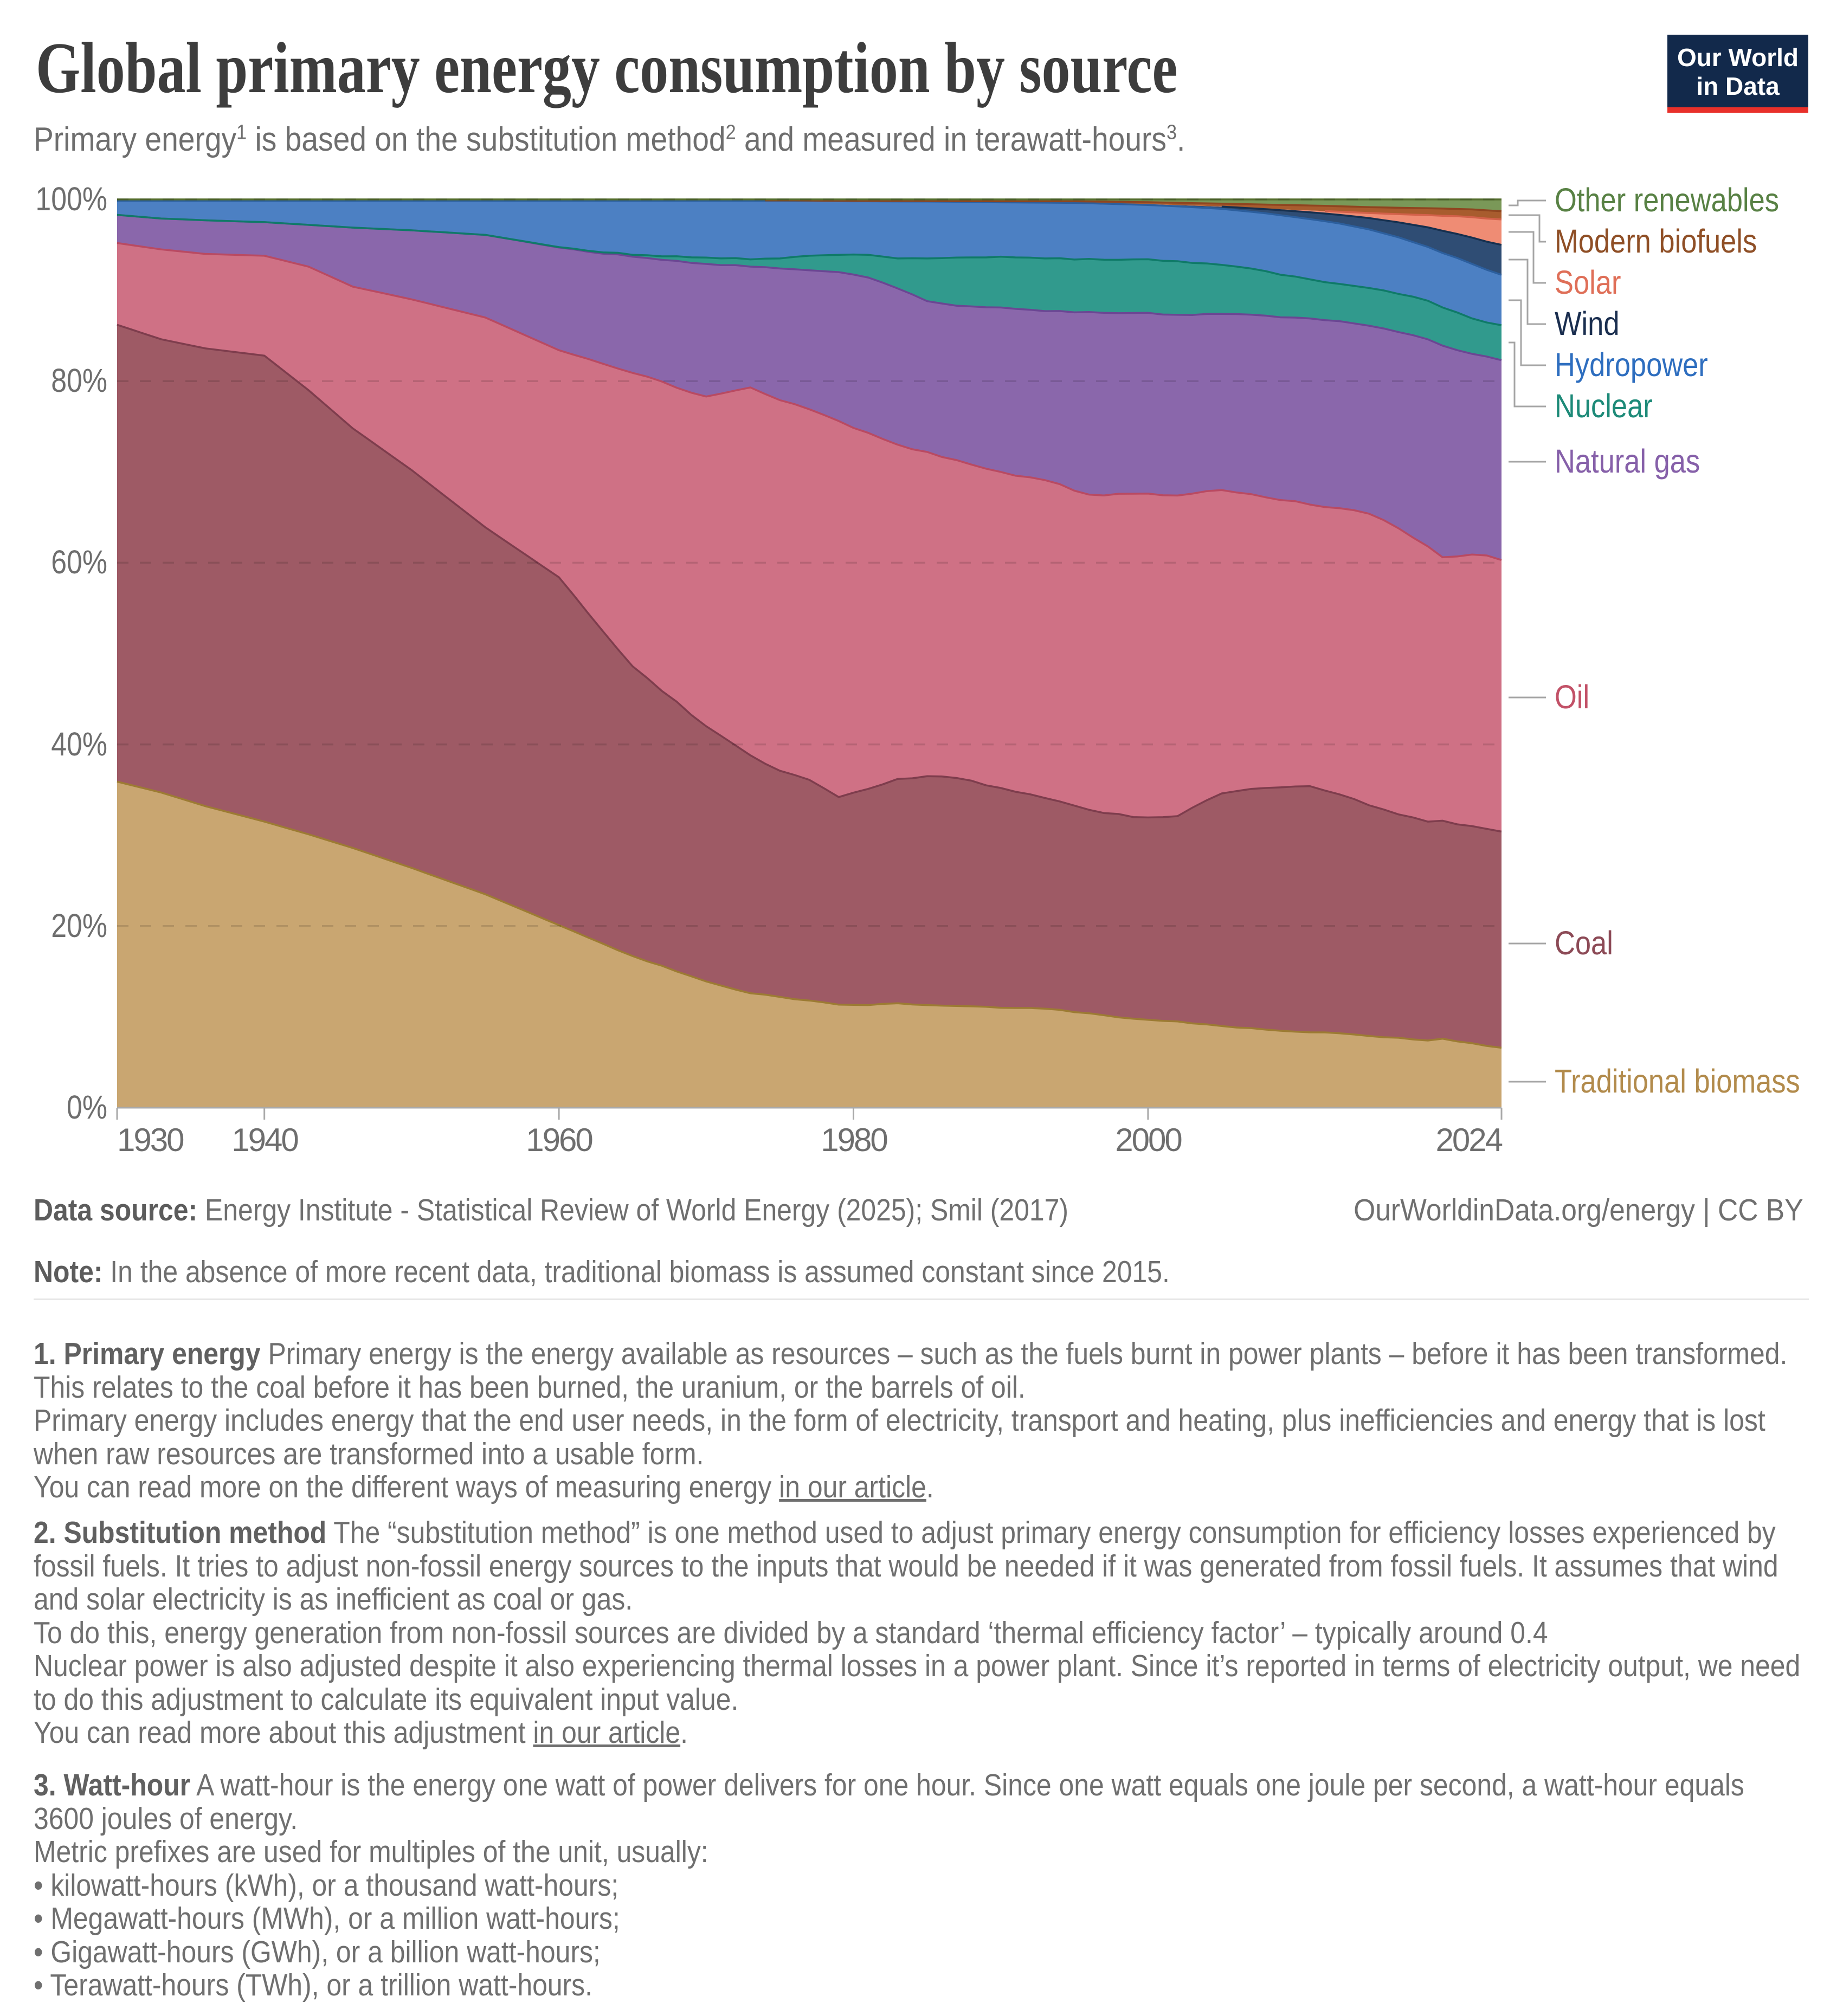 Image resolution: width=1843 pixels, height=2016 pixels. Describe the element at coordinates (79, 926) in the screenshot. I see `svg-text: 20%` at that location.